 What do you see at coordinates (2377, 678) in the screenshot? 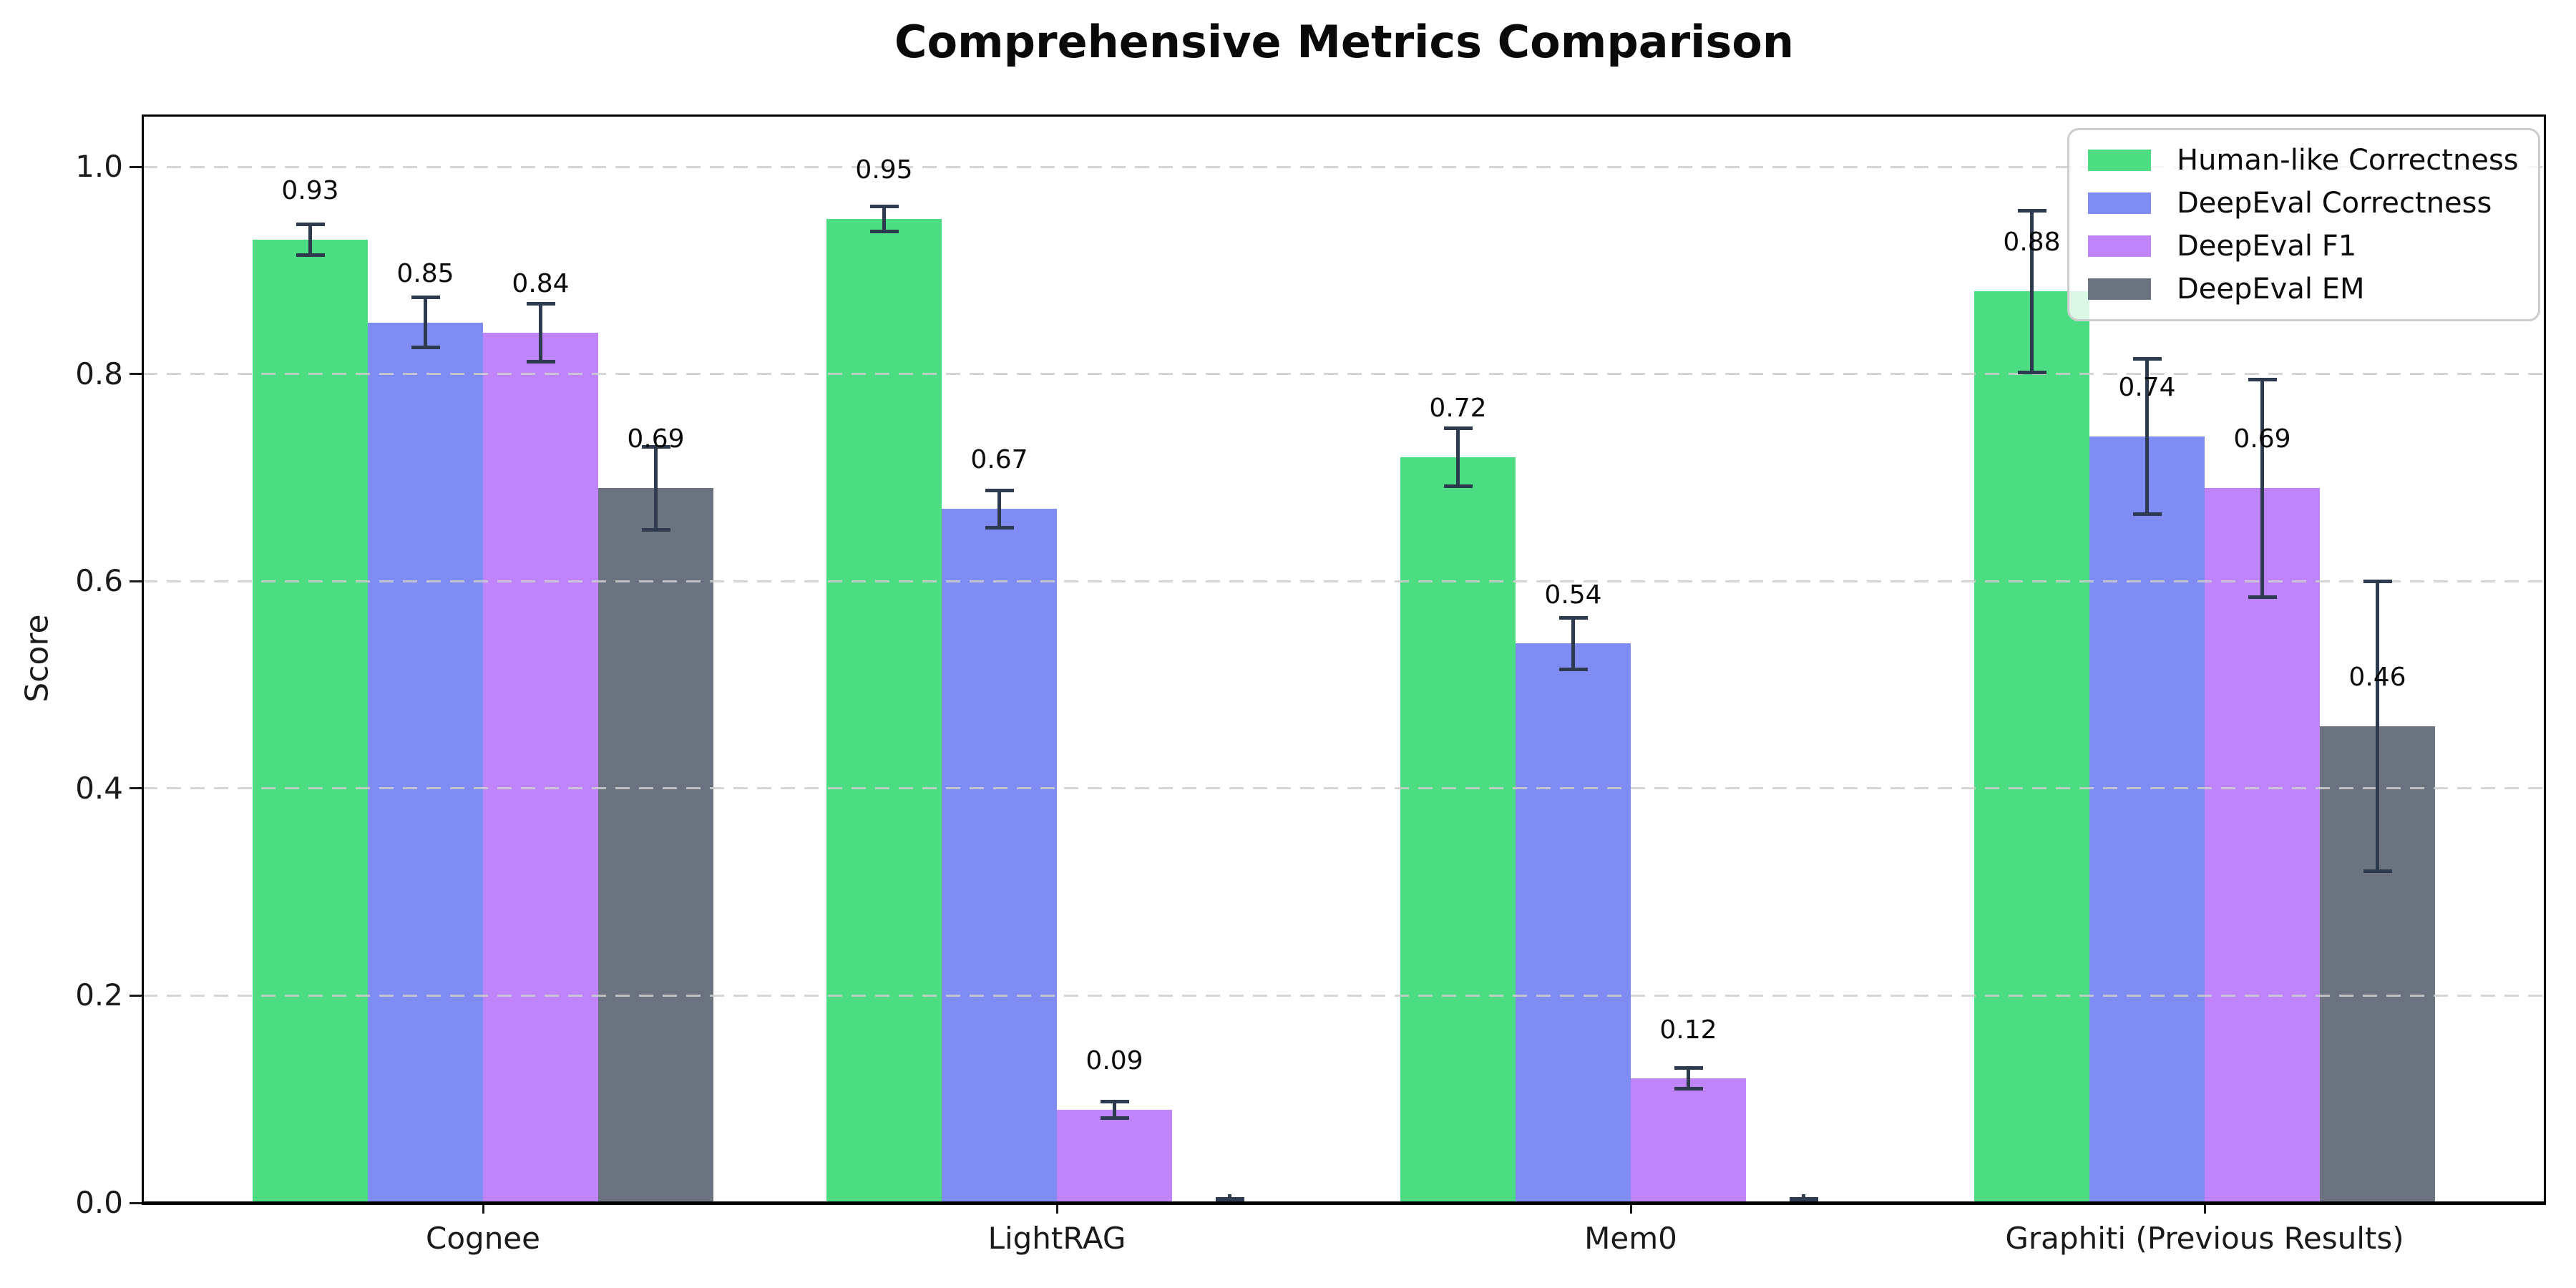
I see `bar-value-label: 0.46` at bounding box center [2377, 678].